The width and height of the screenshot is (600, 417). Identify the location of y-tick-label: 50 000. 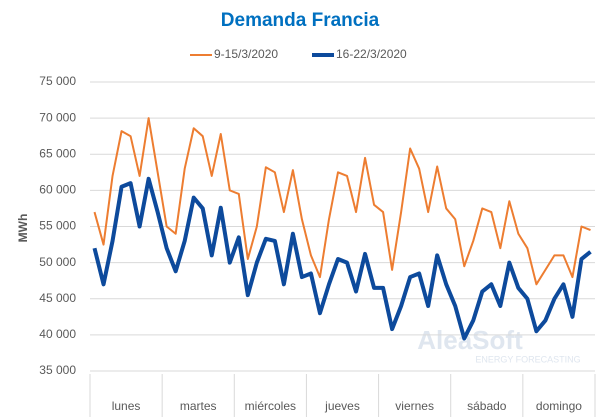
(57, 262).